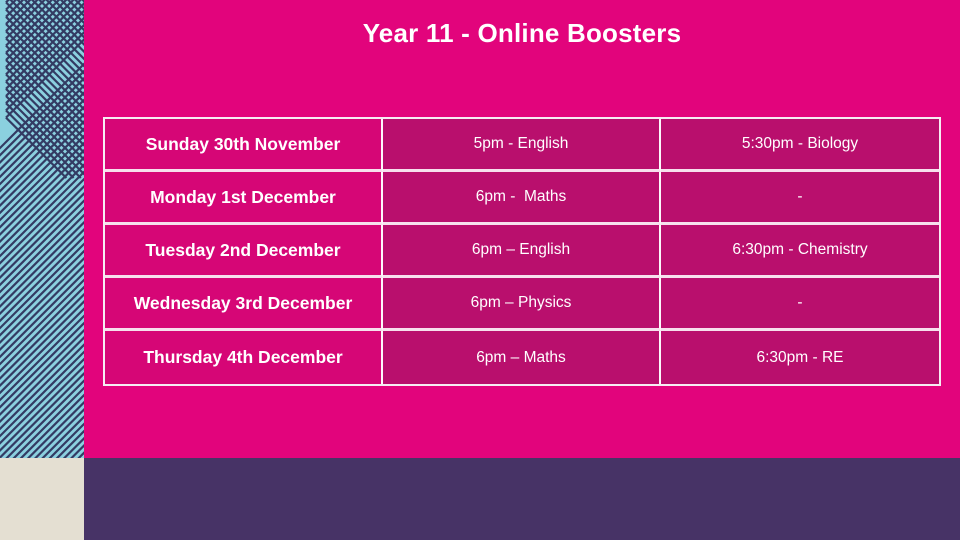 The width and height of the screenshot is (960, 540). Describe the element at coordinates (522, 304) in the screenshot. I see `schedule-session1-cell: 6pm – Physics` at that location.